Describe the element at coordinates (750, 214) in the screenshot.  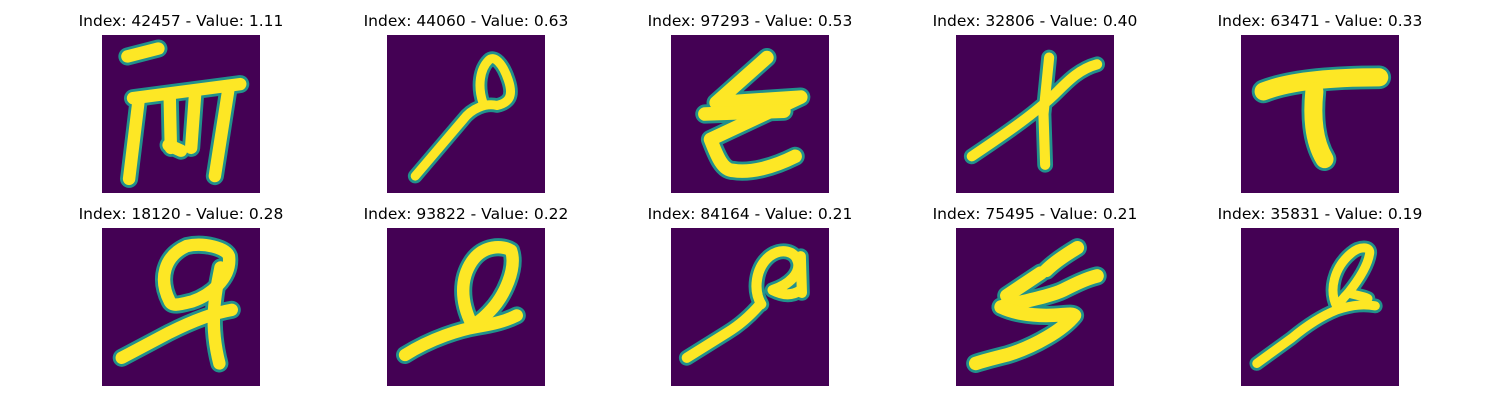
I see `panel-title: Index: 84164 - Value: 0.21` at that location.